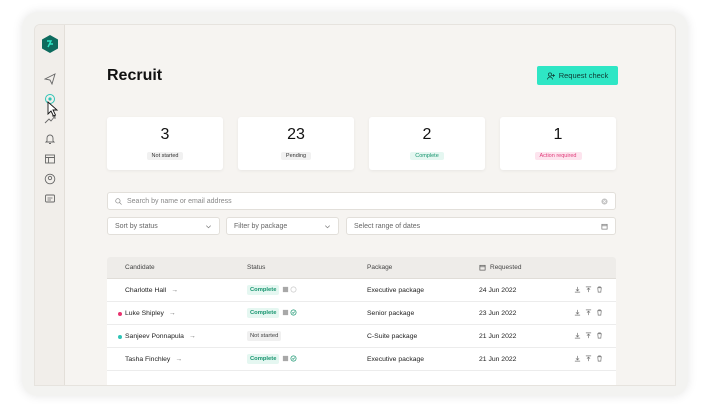 The width and height of the screenshot is (720, 404). What do you see at coordinates (50, 79) in the screenshot?
I see `send-icon` at bounding box center [50, 79].